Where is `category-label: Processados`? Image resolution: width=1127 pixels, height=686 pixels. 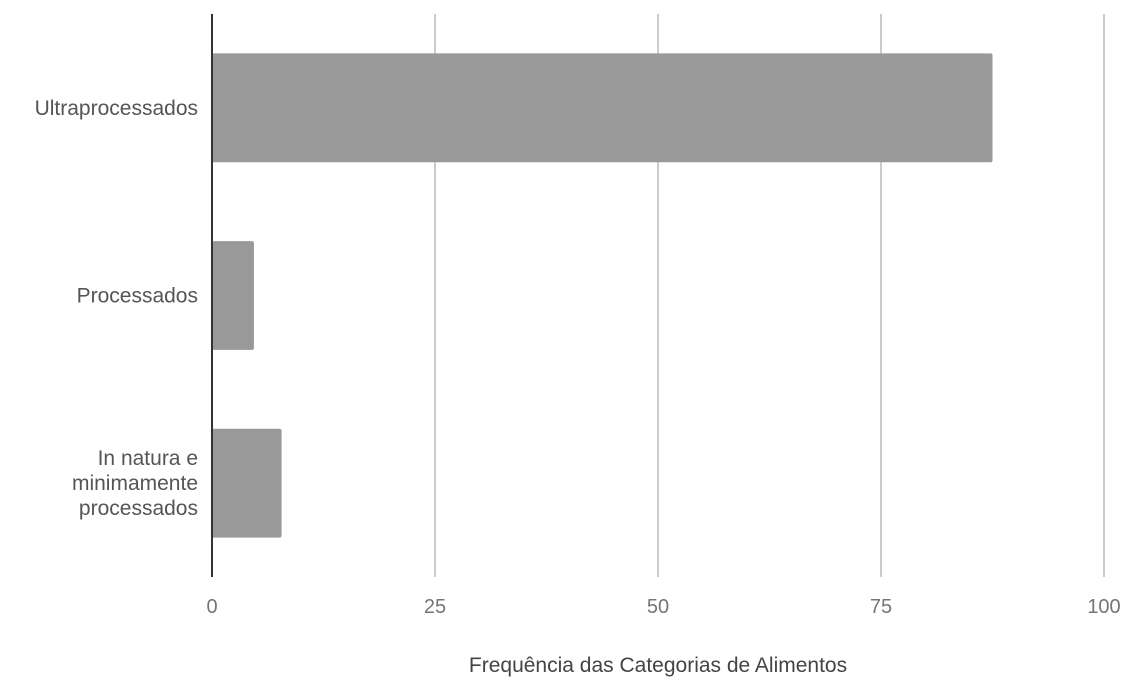 category-label: Processados is located at coordinates (137, 296).